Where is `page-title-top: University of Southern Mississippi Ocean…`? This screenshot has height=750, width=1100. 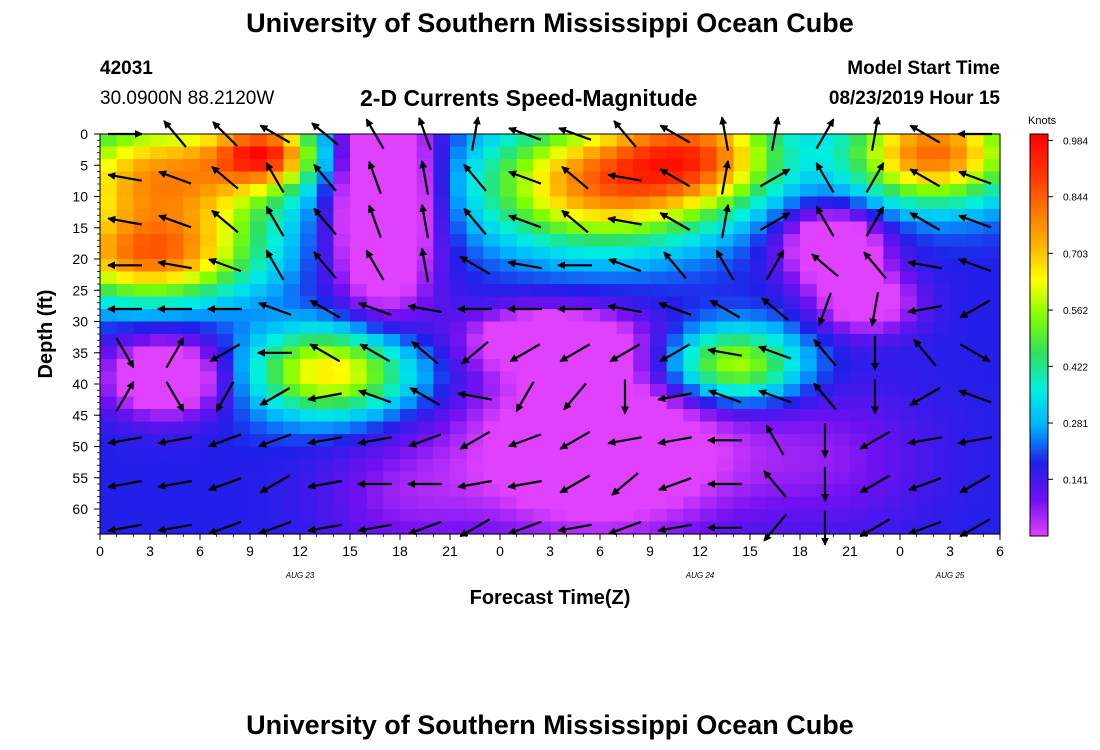 page-title-top: University of Southern Mississippi Ocean… is located at coordinates (550, 23).